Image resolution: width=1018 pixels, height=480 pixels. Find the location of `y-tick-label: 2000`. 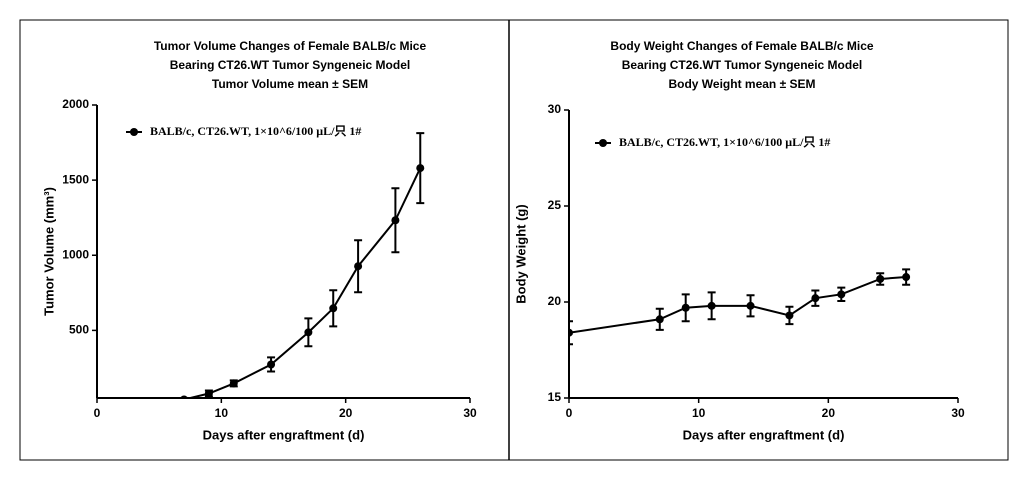

y-tick-label: 2000 is located at coordinates (75, 104).